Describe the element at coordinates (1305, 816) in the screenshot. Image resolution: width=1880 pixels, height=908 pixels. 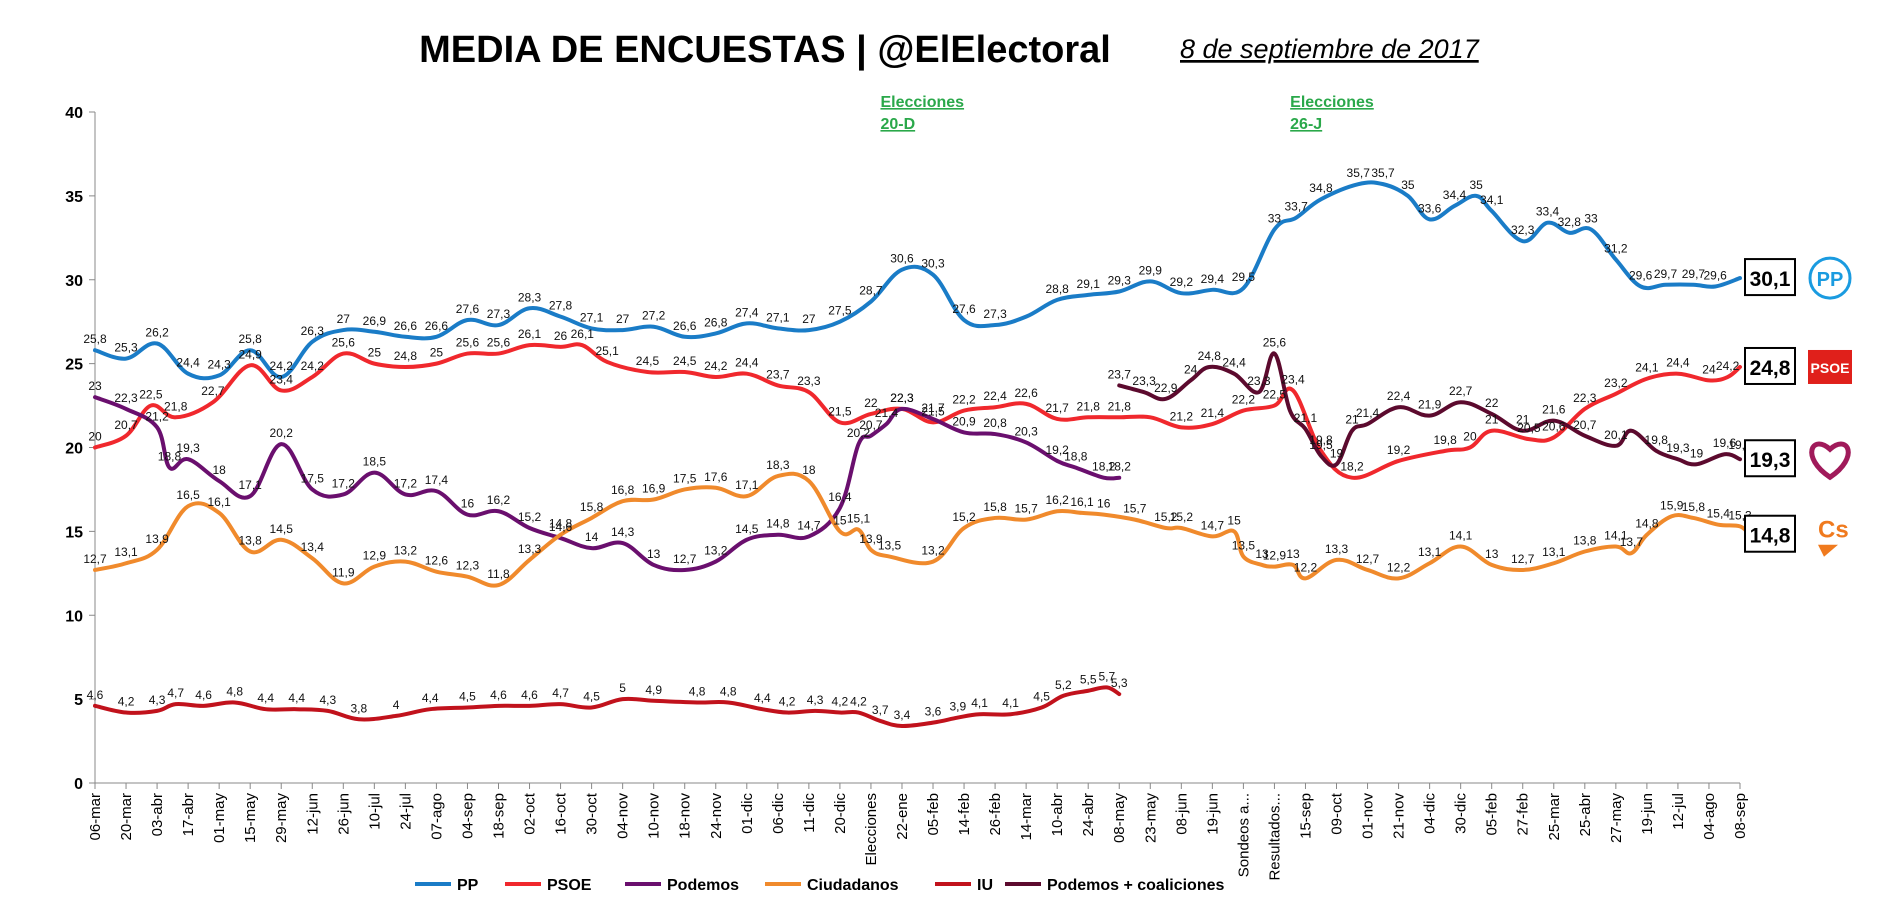
I see `x-tick-label: 15-sep` at that location.